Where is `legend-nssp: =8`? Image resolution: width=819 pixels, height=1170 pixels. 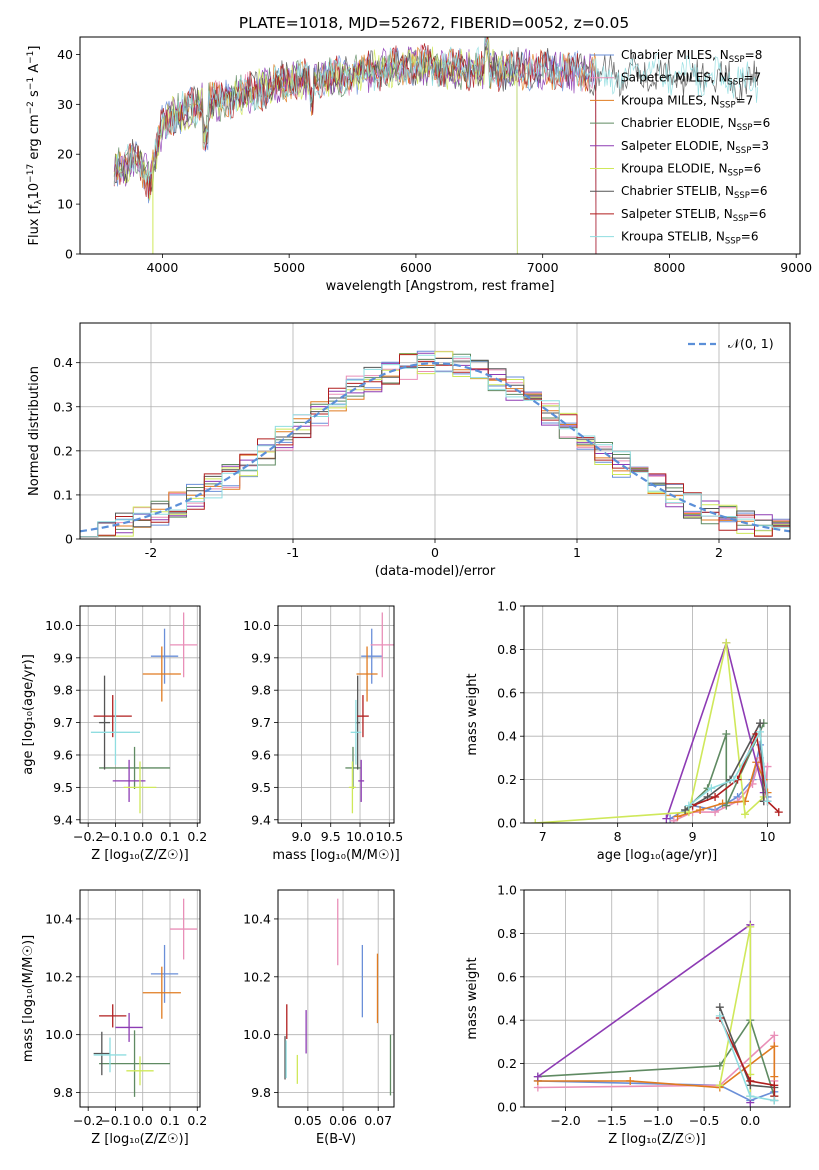 legend-nssp: =8 is located at coordinates (754, 55).